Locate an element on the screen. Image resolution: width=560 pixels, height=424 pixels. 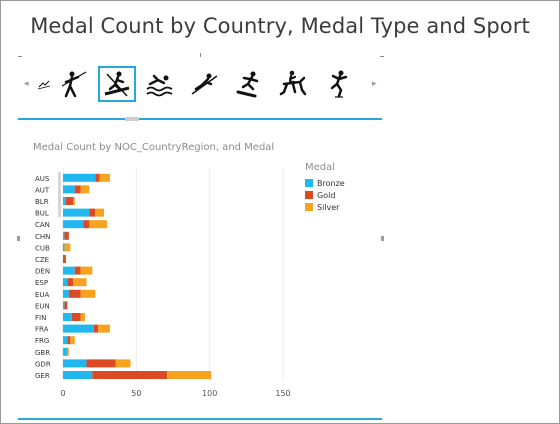
chart-legend: Medal Bronze Gold Silver is located at coordinates (325, 187).